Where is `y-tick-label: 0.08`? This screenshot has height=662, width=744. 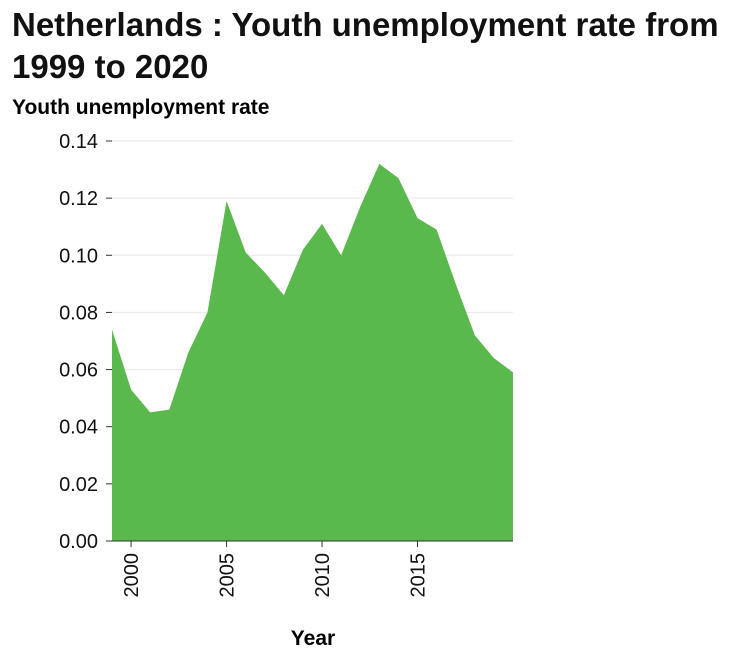
y-tick-label: 0.08 is located at coordinates (78, 313).